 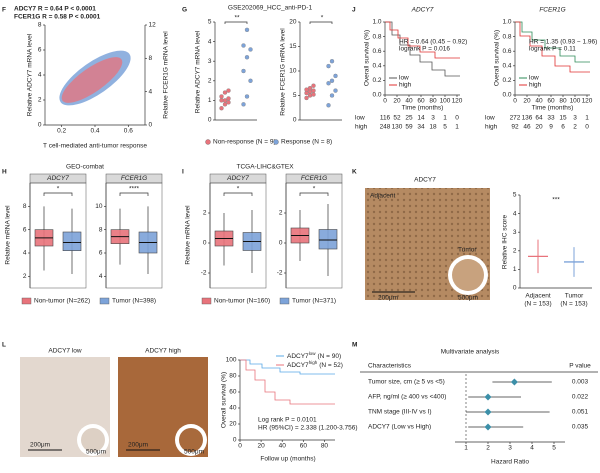 What do you see at coordinates (354, 172) in the screenshot?
I see `panel-label: K` at bounding box center [354, 172].